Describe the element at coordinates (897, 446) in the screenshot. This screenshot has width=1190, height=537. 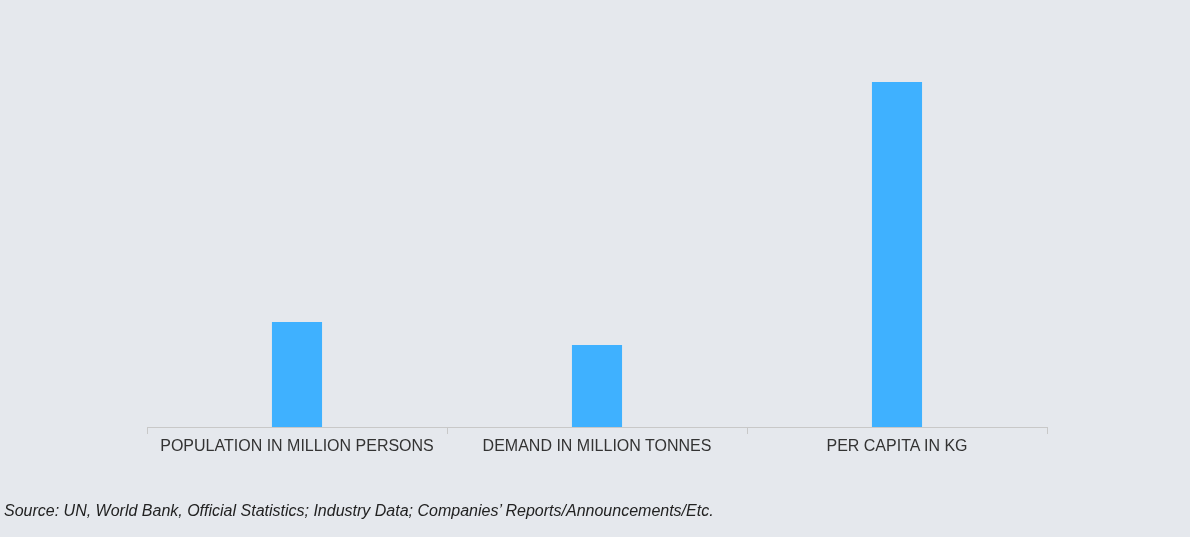
I see `x-tick-label: PER CAPITA IN KG` at that location.